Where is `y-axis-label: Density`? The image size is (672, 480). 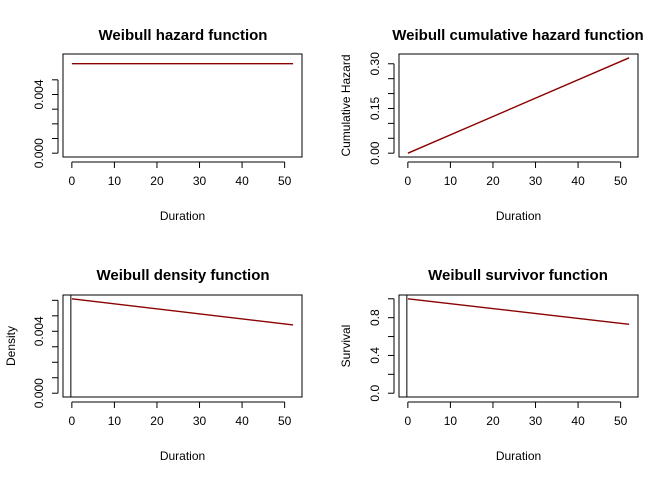
y-axis-label: Density is located at coordinates (11, 346).